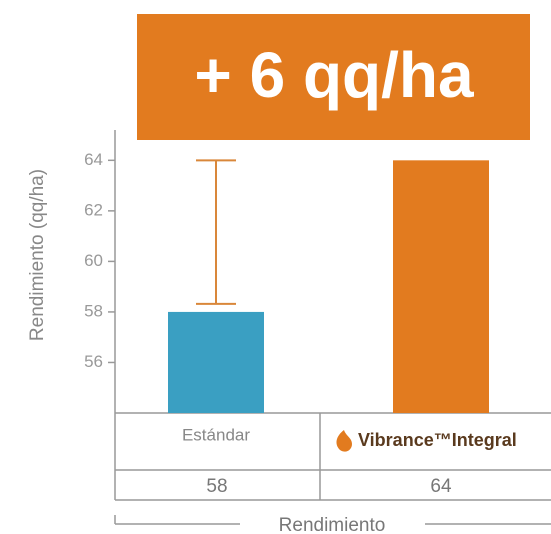 The width and height of the screenshot is (551, 534). What do you see at coordinates (332, 524) in the screenshot?
I see `x-axis-label: Rendimiento` at bounding box center [332, 524].